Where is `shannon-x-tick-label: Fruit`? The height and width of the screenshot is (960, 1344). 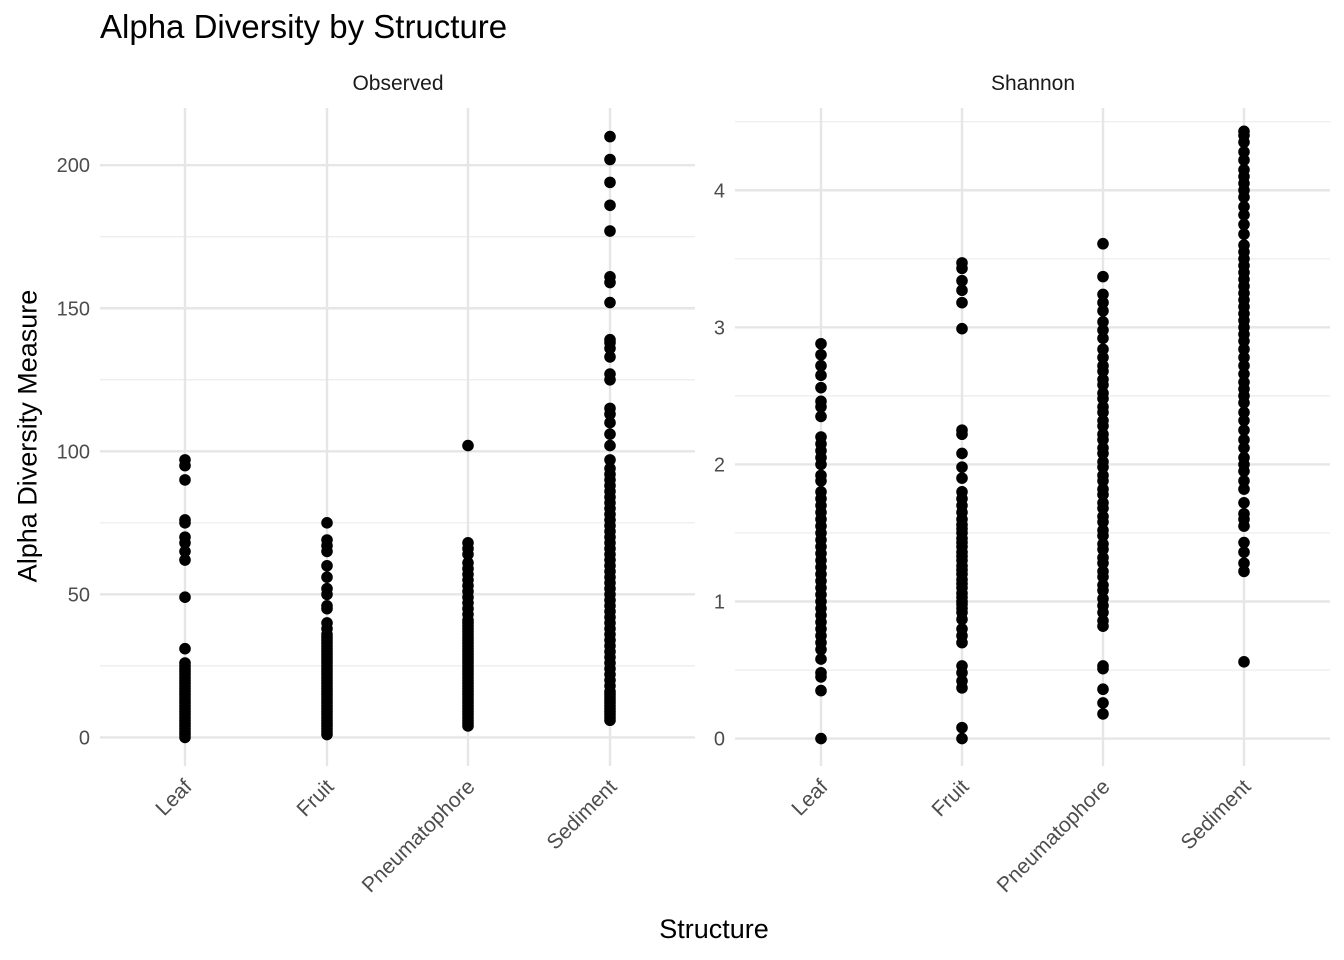
shannon-x-tick-label: Fruit is located at coordinates (951, 798).